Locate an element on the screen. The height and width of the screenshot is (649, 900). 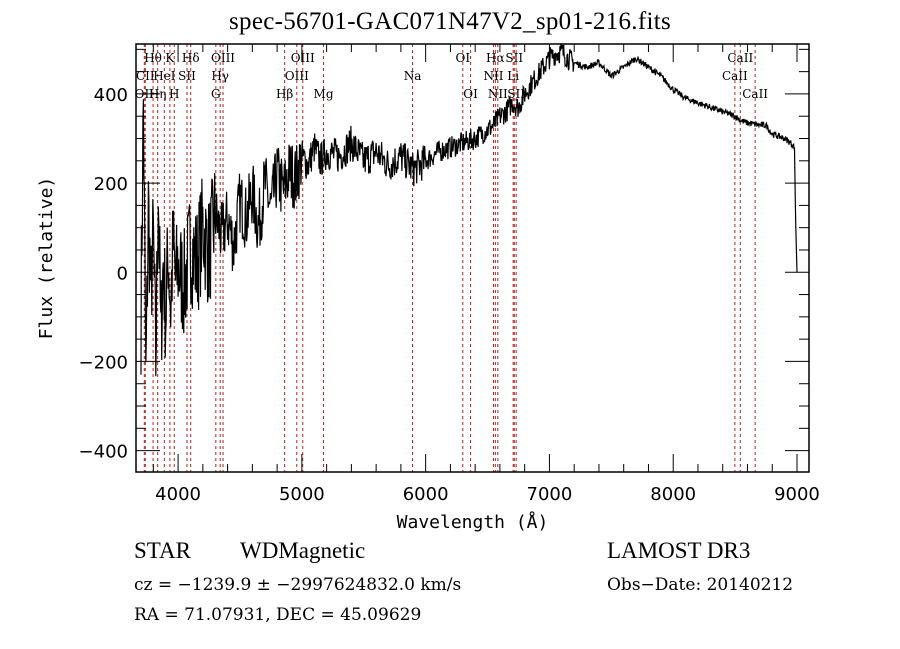
y-tick-label: 0 is located at coordinates (122, 273).